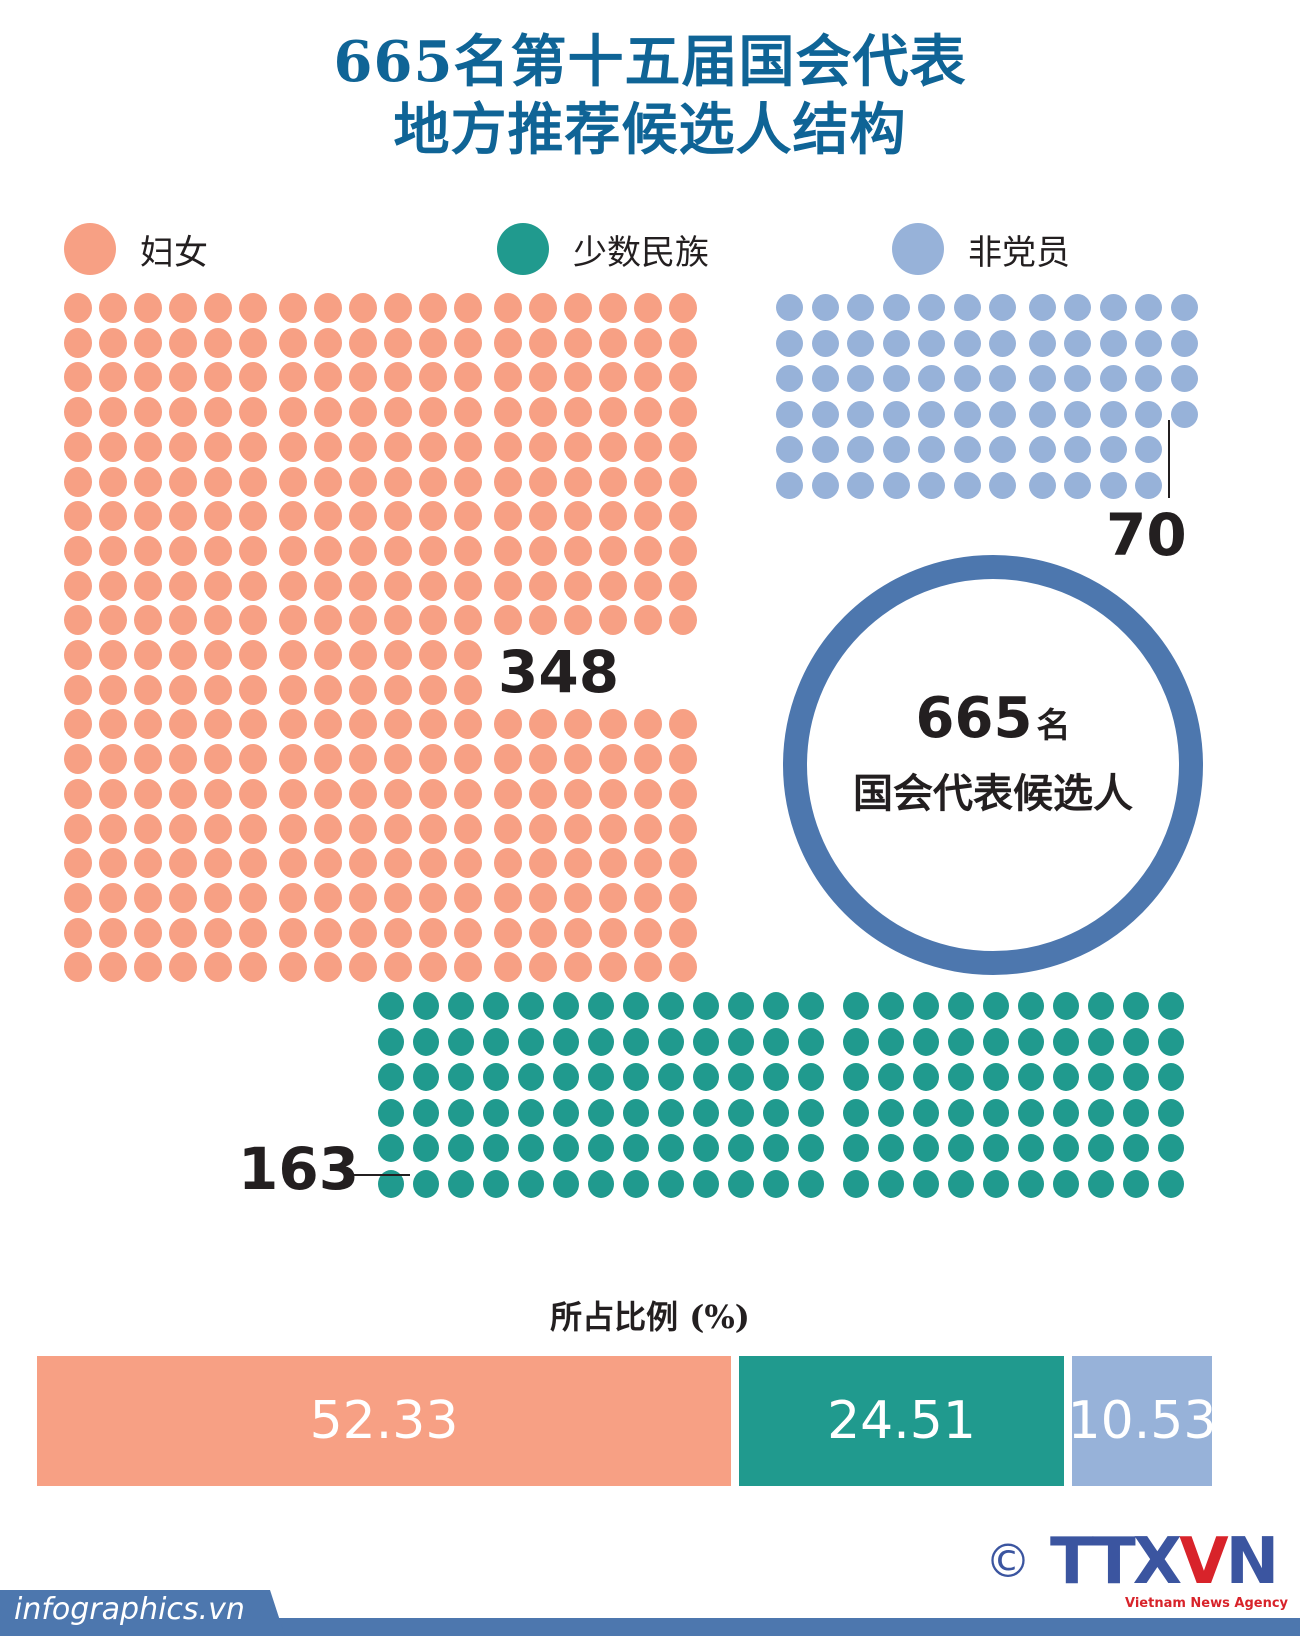 This screenshot has width=1300, height=1636. What do you see at coordinates (129, 1609) in the screenshot?
I see `footer-site-link: infographics.vn` at bounding box center [129, 1609].